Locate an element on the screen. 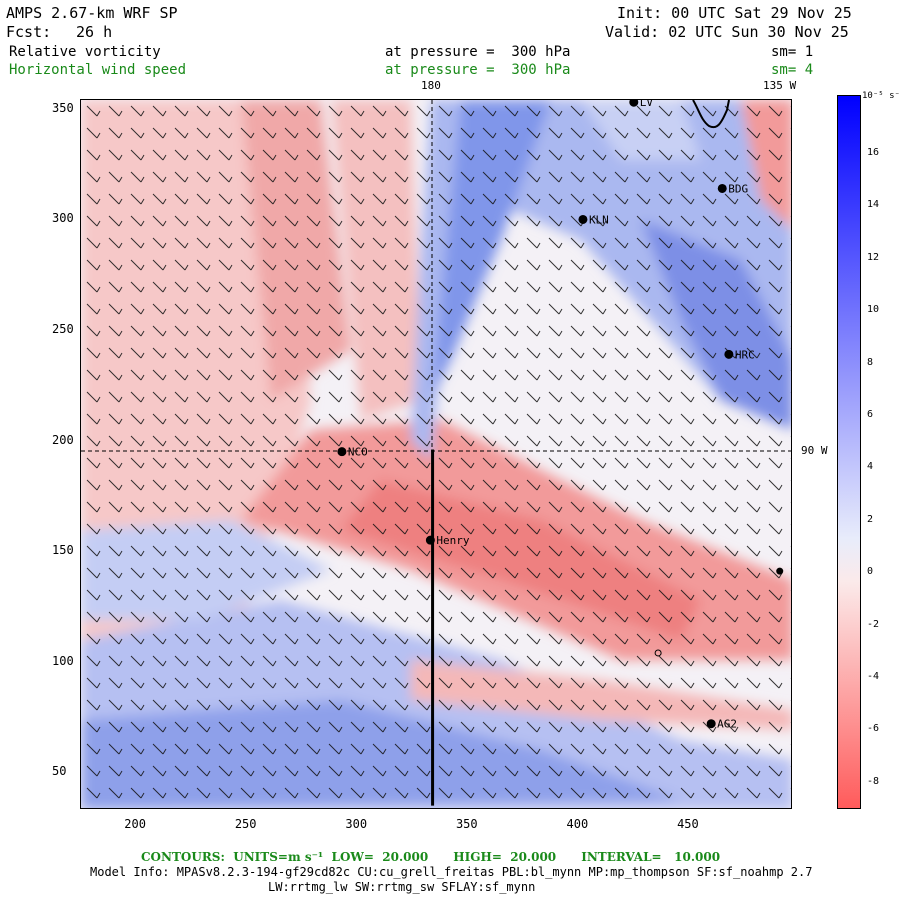  station-label: BDG is located at coordinates (738, 188).